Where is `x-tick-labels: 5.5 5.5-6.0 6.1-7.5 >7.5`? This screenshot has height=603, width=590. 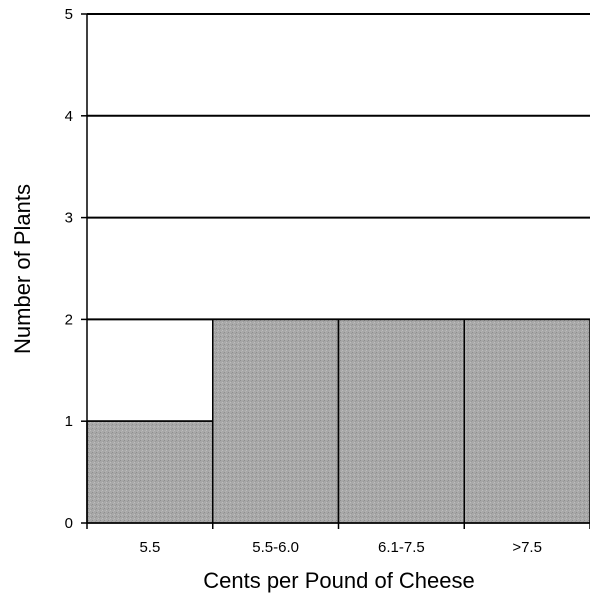
x-tick-labels: 5.5 5.5-6.0 6.1-7.5 >7.5 is located at coordinates (338, 539).